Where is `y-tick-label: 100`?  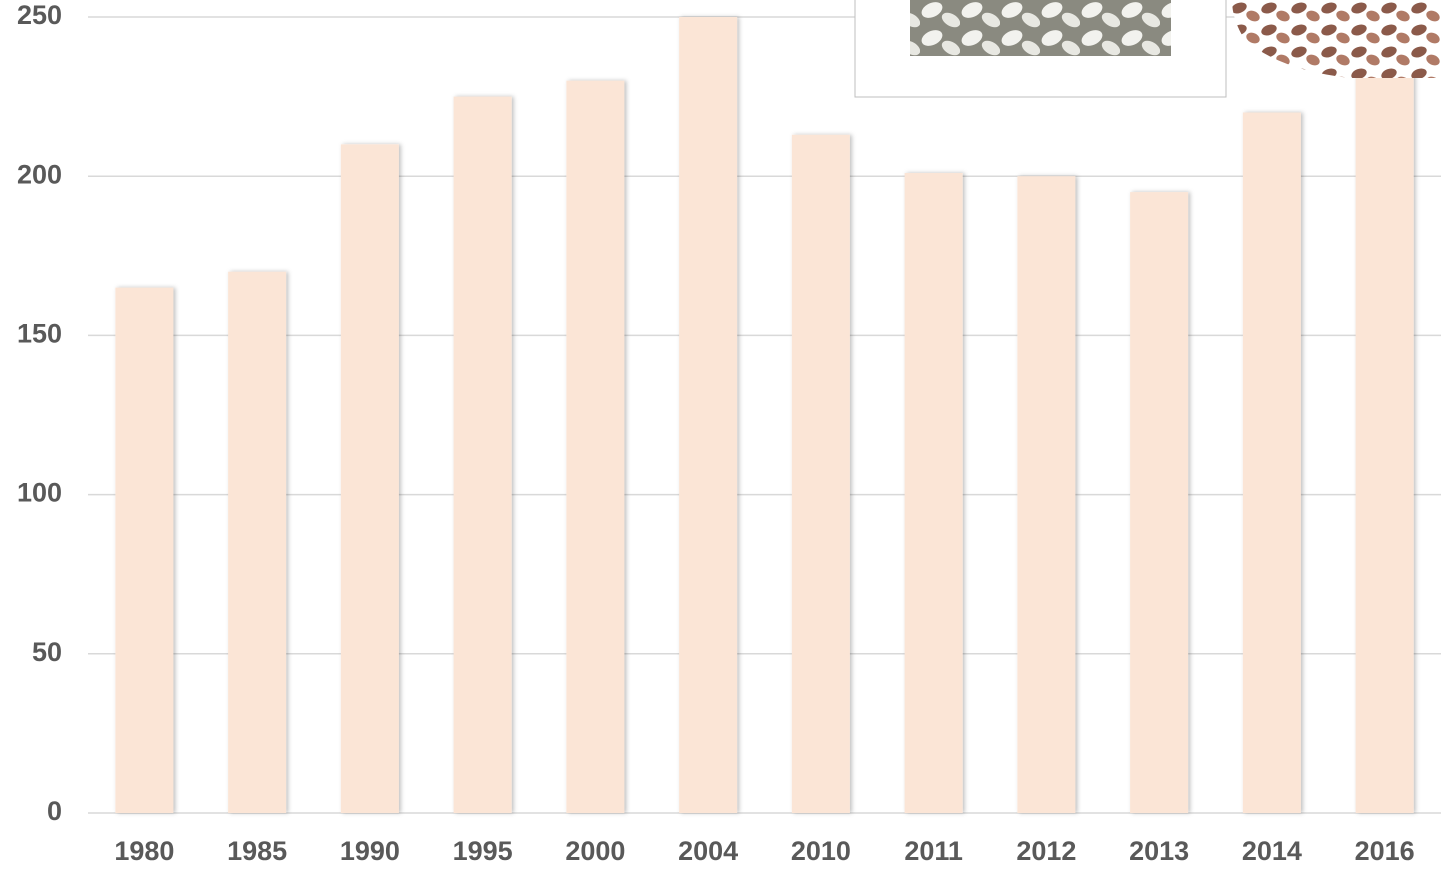
y-tick-label: 100 is located at coordinates (39, 493).